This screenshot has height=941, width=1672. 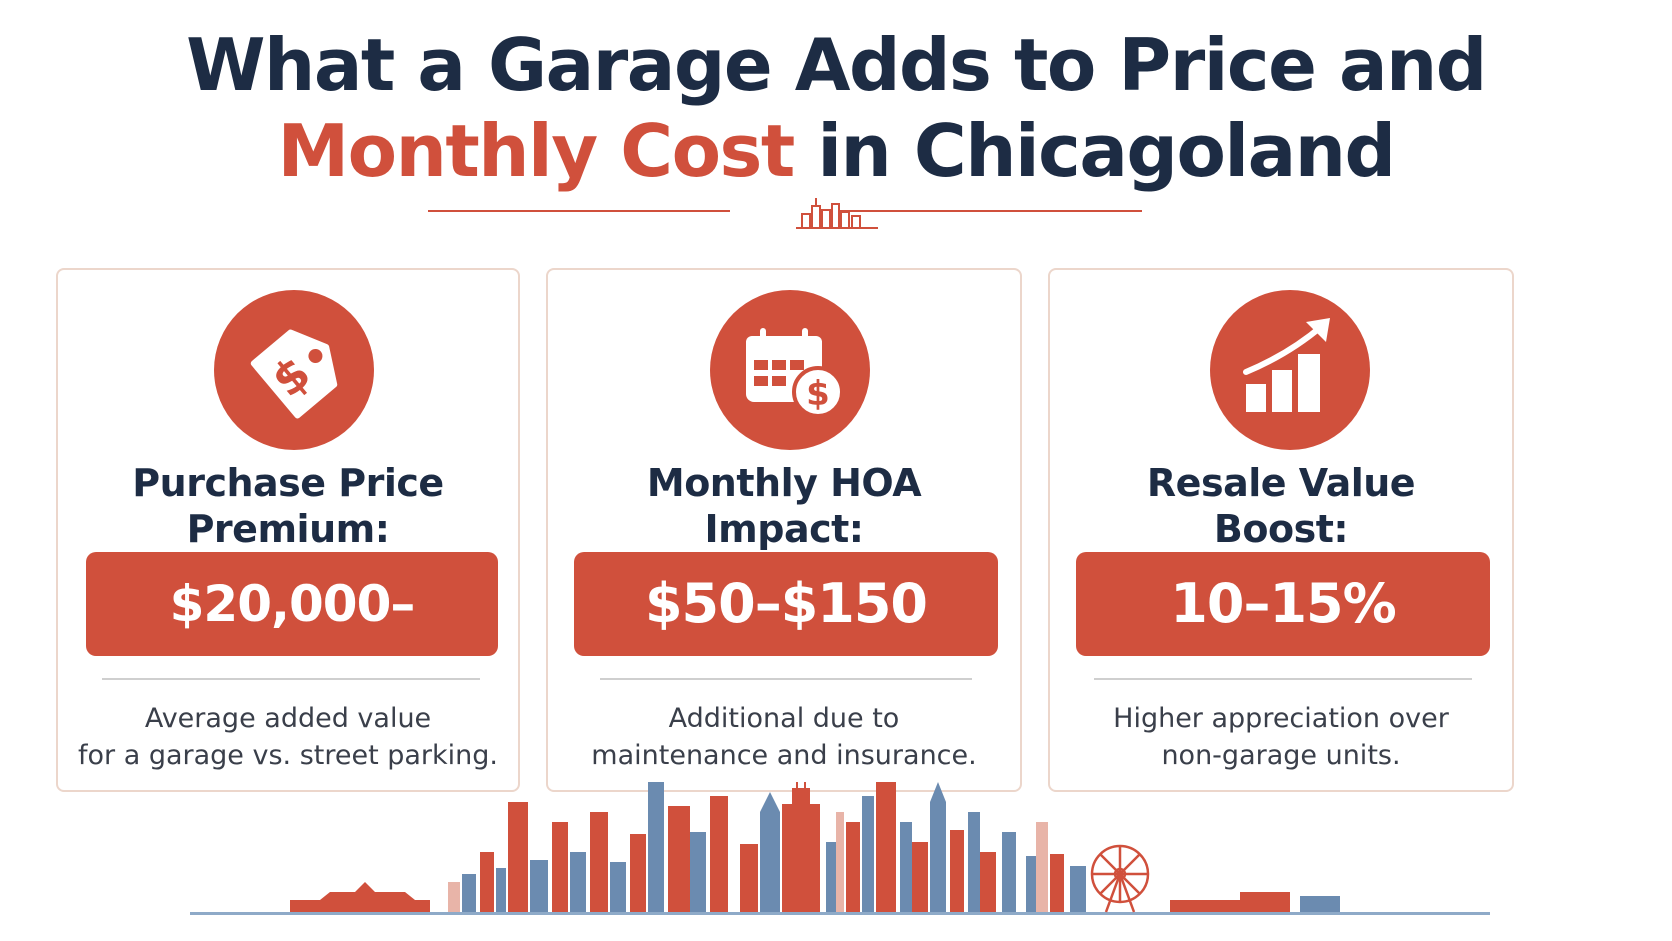 What do you see at coordinates (288, 718) in the screenshot?
I see `card-description-line-1: Average added value` at bounding box center [288, 718].